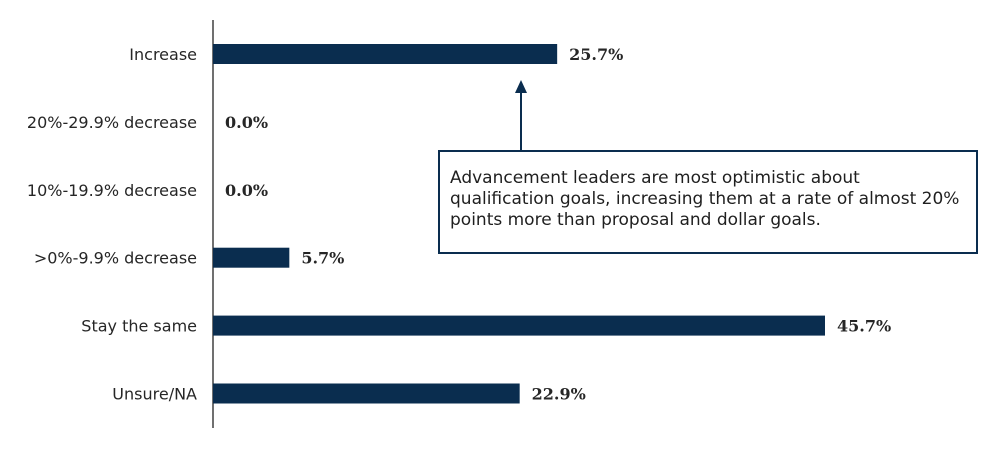 The width and height of the screenshot is (981, 449). I want to click on category-label: Stay the same, so click(139, 326).